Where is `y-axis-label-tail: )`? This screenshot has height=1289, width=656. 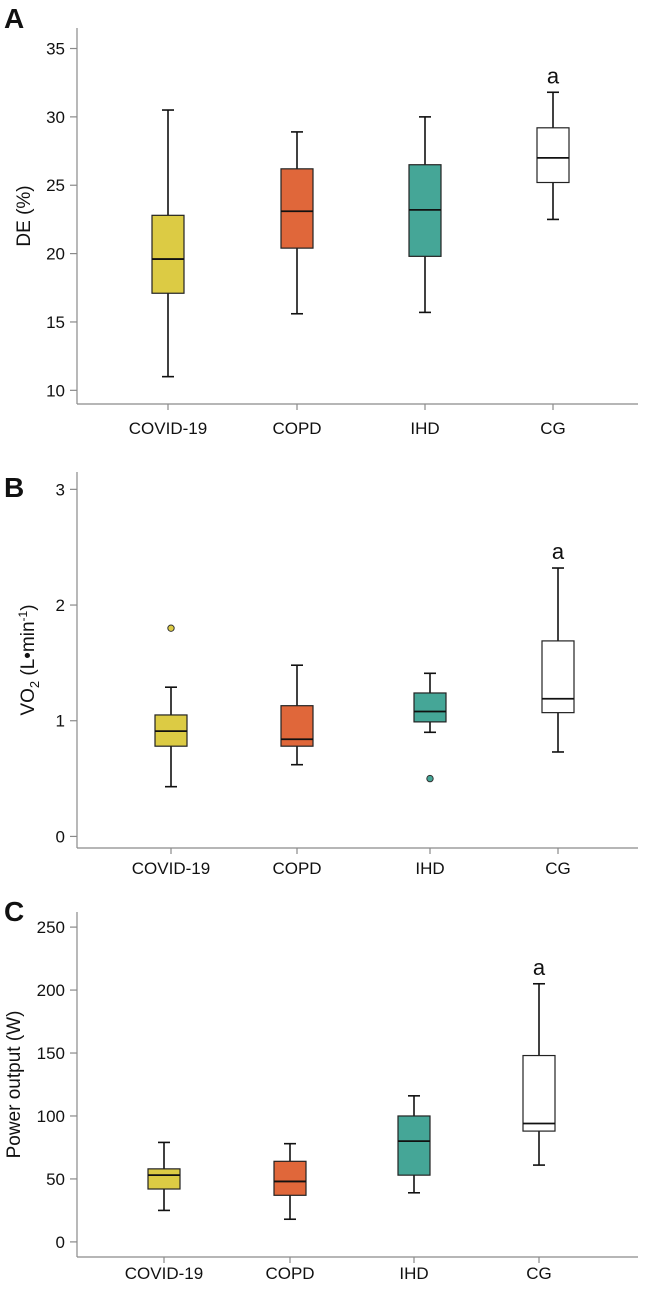 y-axis-label-tail: ) is located at coordinates (28, 607).